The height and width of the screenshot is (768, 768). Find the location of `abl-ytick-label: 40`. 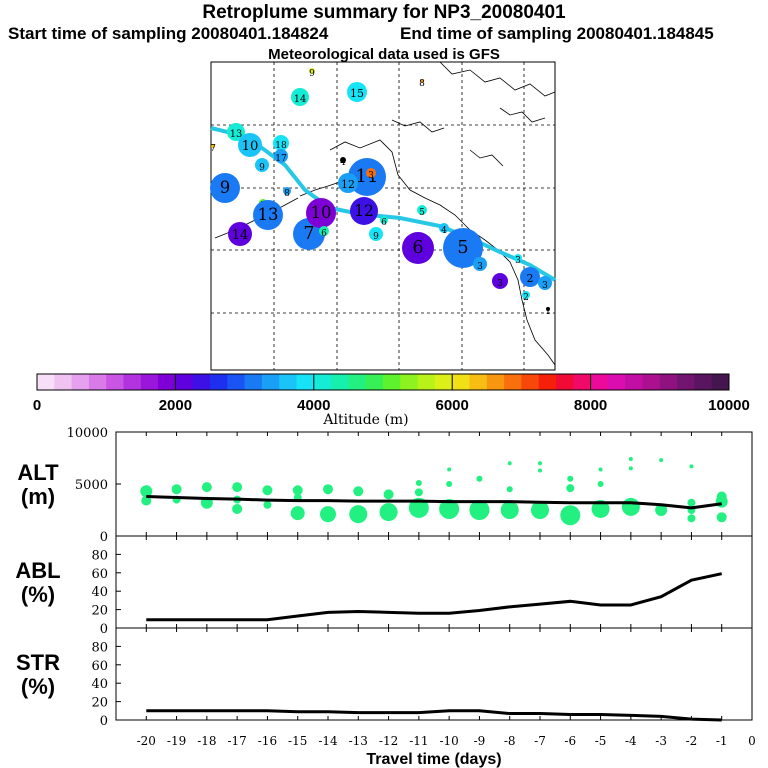

abl-ytick-label: 40 is located at coordinates (99, 592).